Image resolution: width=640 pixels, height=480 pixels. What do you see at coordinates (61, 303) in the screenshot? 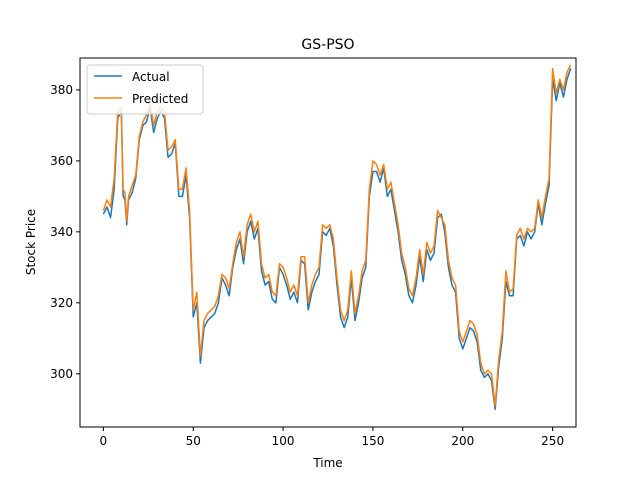
I see `y-tick-label: 320` at bounding box center [61, 303].